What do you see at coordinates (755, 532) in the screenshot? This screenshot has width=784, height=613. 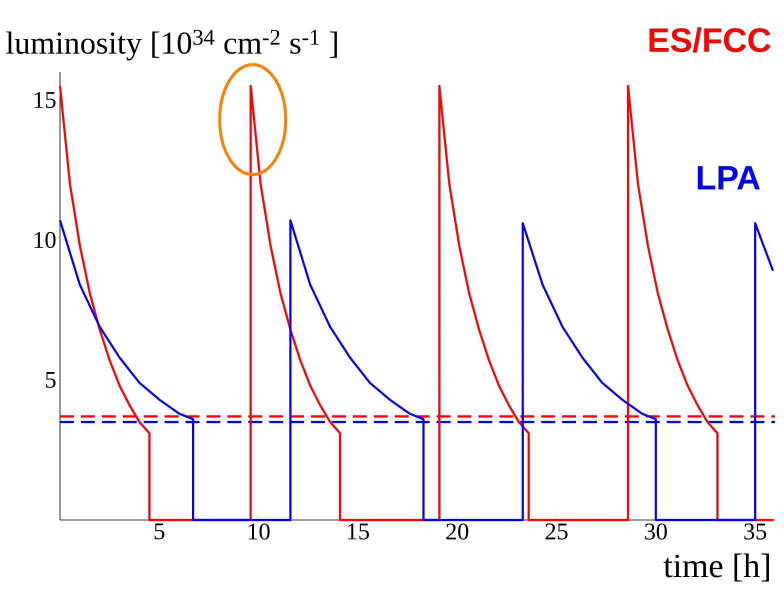 I see `x-tick-label: 35` at bounding box center [755, 532].